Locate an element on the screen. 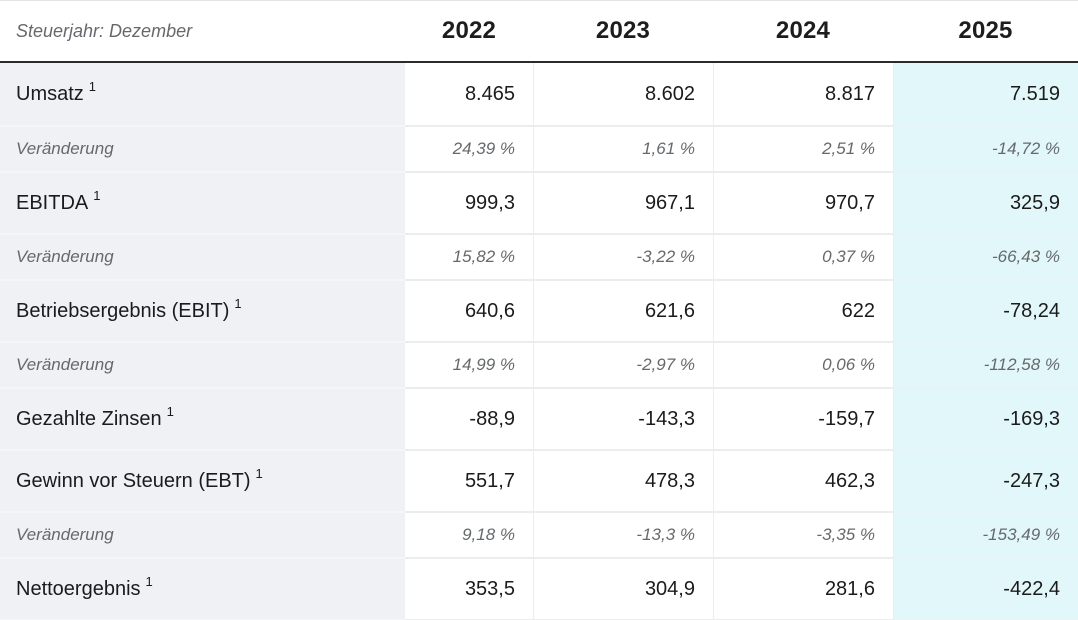  cell-2025: -66,43 % is located at coordinates (985, 256).